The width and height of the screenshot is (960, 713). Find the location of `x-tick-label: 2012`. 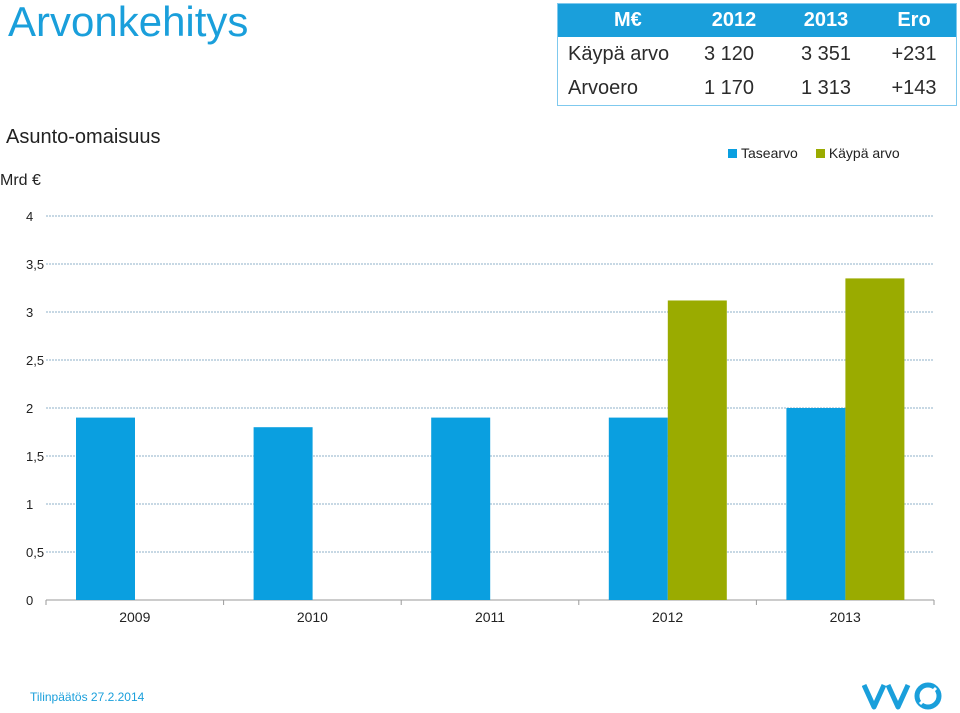

x-tick-label: 2012 is located at coordinates (667, 617).